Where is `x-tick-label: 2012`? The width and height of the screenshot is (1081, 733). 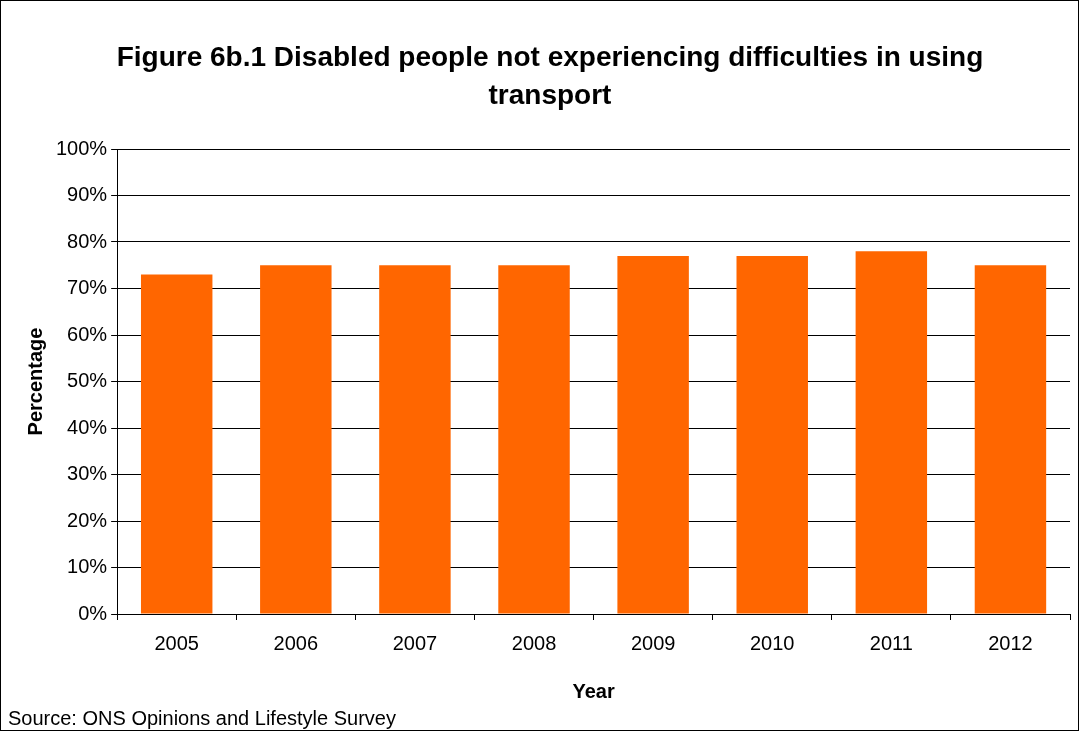 x-tick-label: 2012 is located at coordinates (1010, 642).